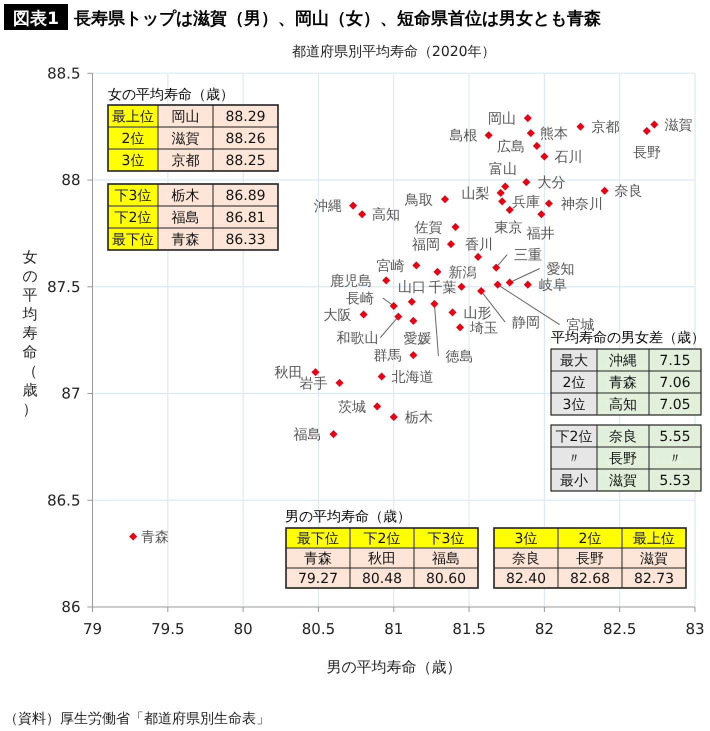  What do you see at coordinates (581, 204) in the screenshot?
I see `annotation: 神奈川` at bounding box center [581, 204].